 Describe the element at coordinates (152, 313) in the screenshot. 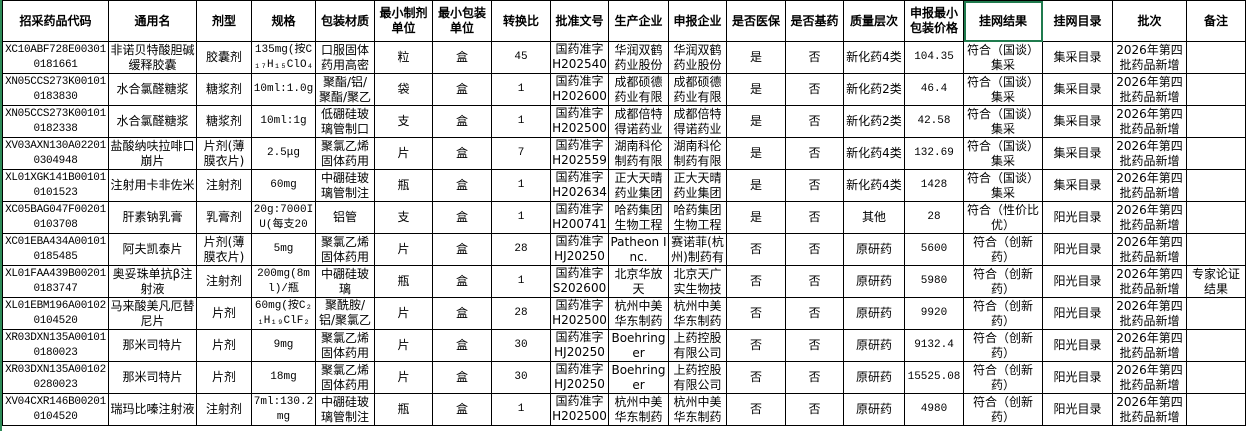

I see `cell: 马来酸美凡厄替尼片` at that location.